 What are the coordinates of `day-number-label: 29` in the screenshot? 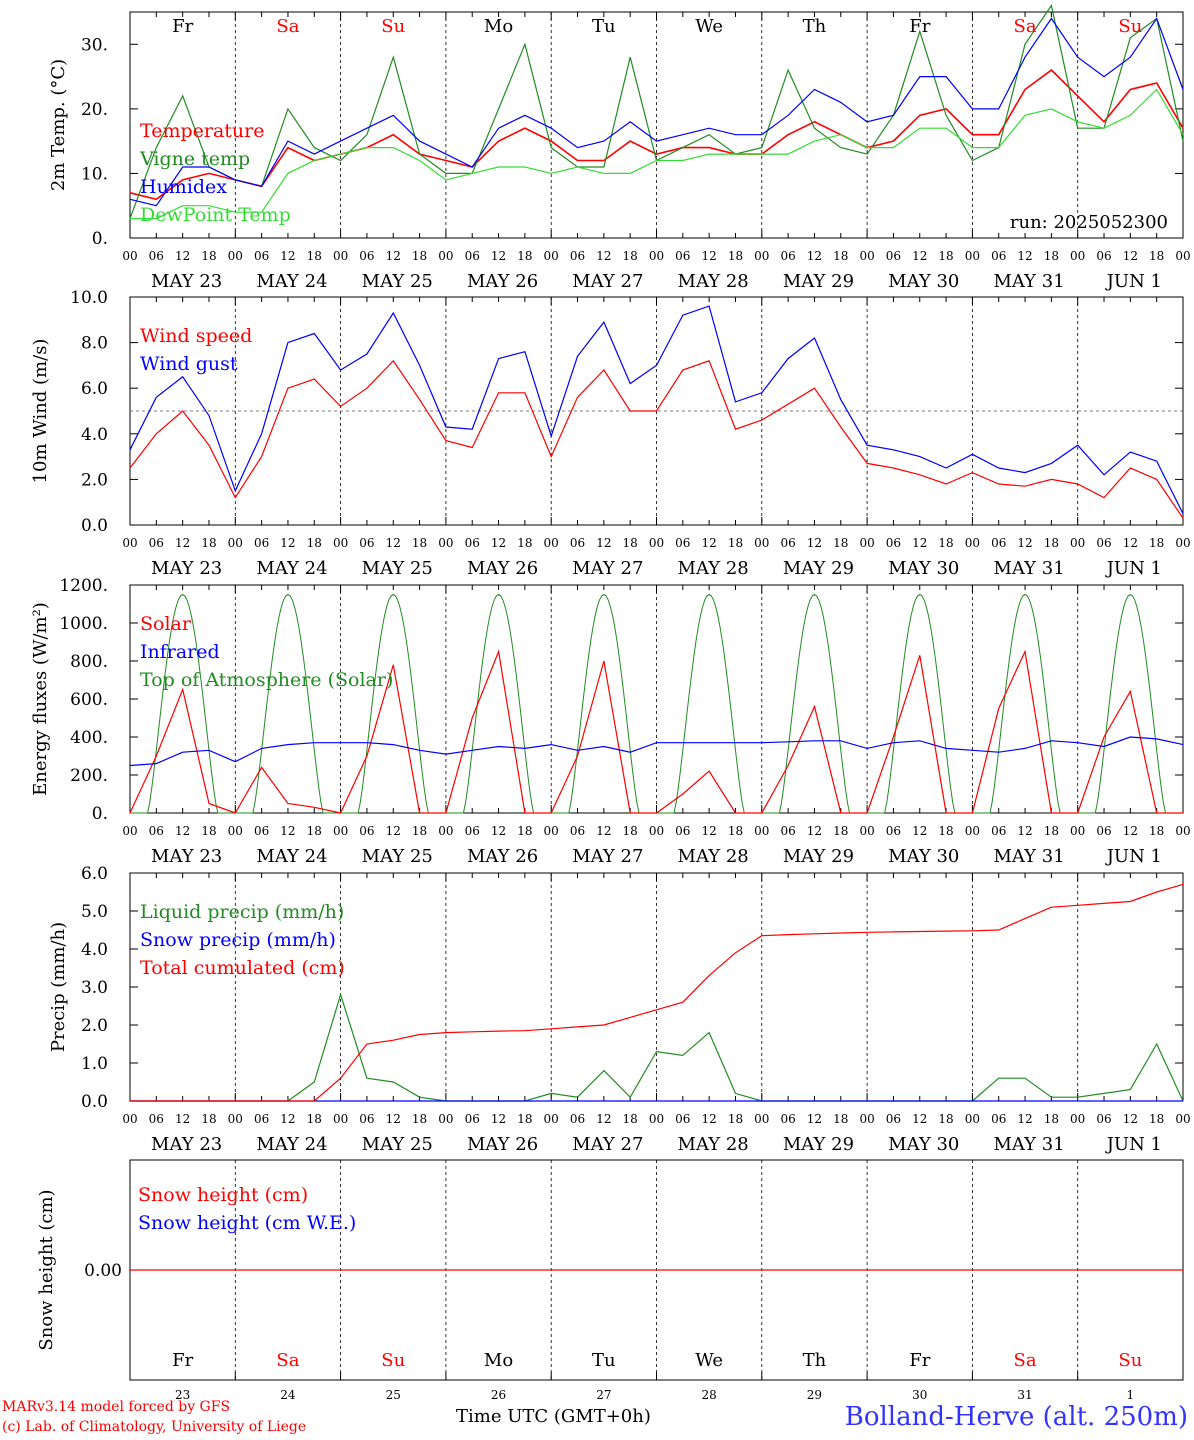 It's located at (814, 1395).